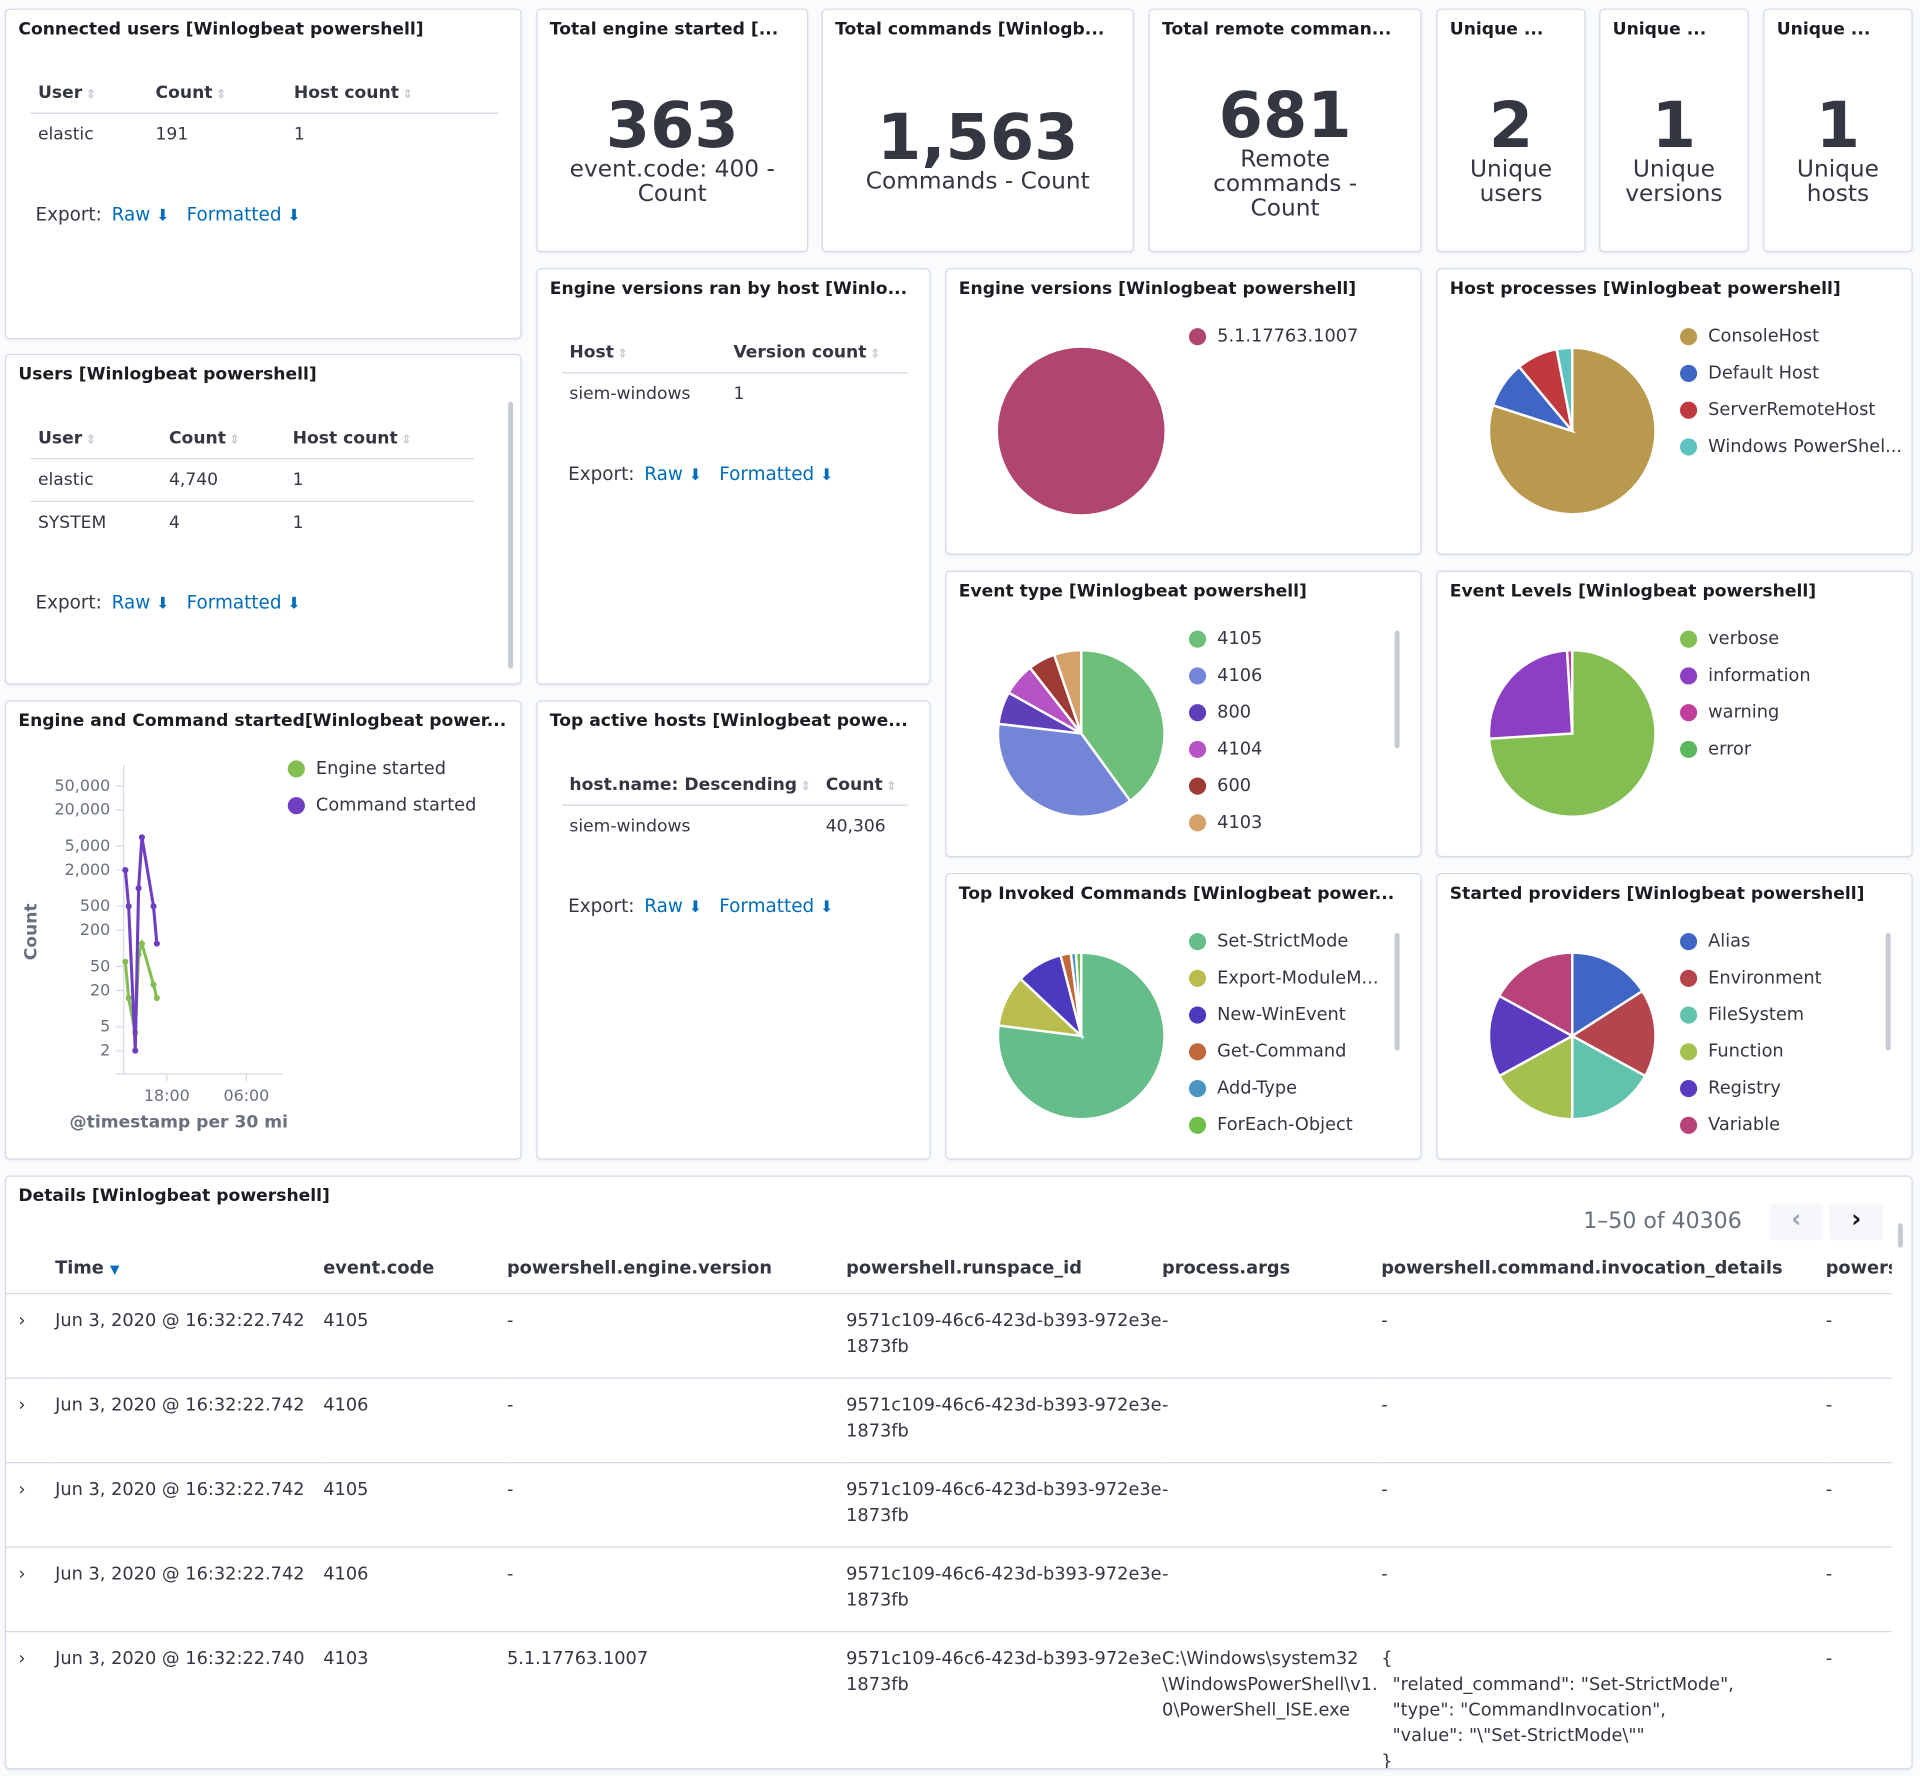 The image size is (1920, 1776). I want to click on legend-item: Alias, so click(1751, 941).